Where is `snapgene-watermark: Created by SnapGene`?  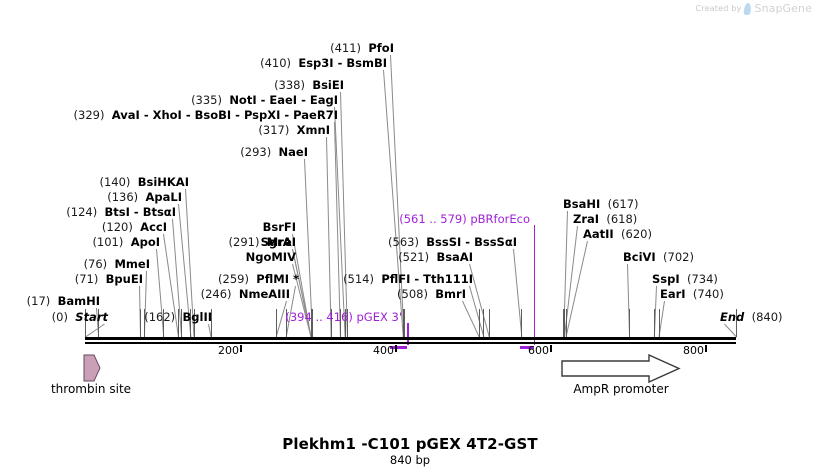
snapgene-watermark: Created by SnapGene is located at coordinates (753, 8).